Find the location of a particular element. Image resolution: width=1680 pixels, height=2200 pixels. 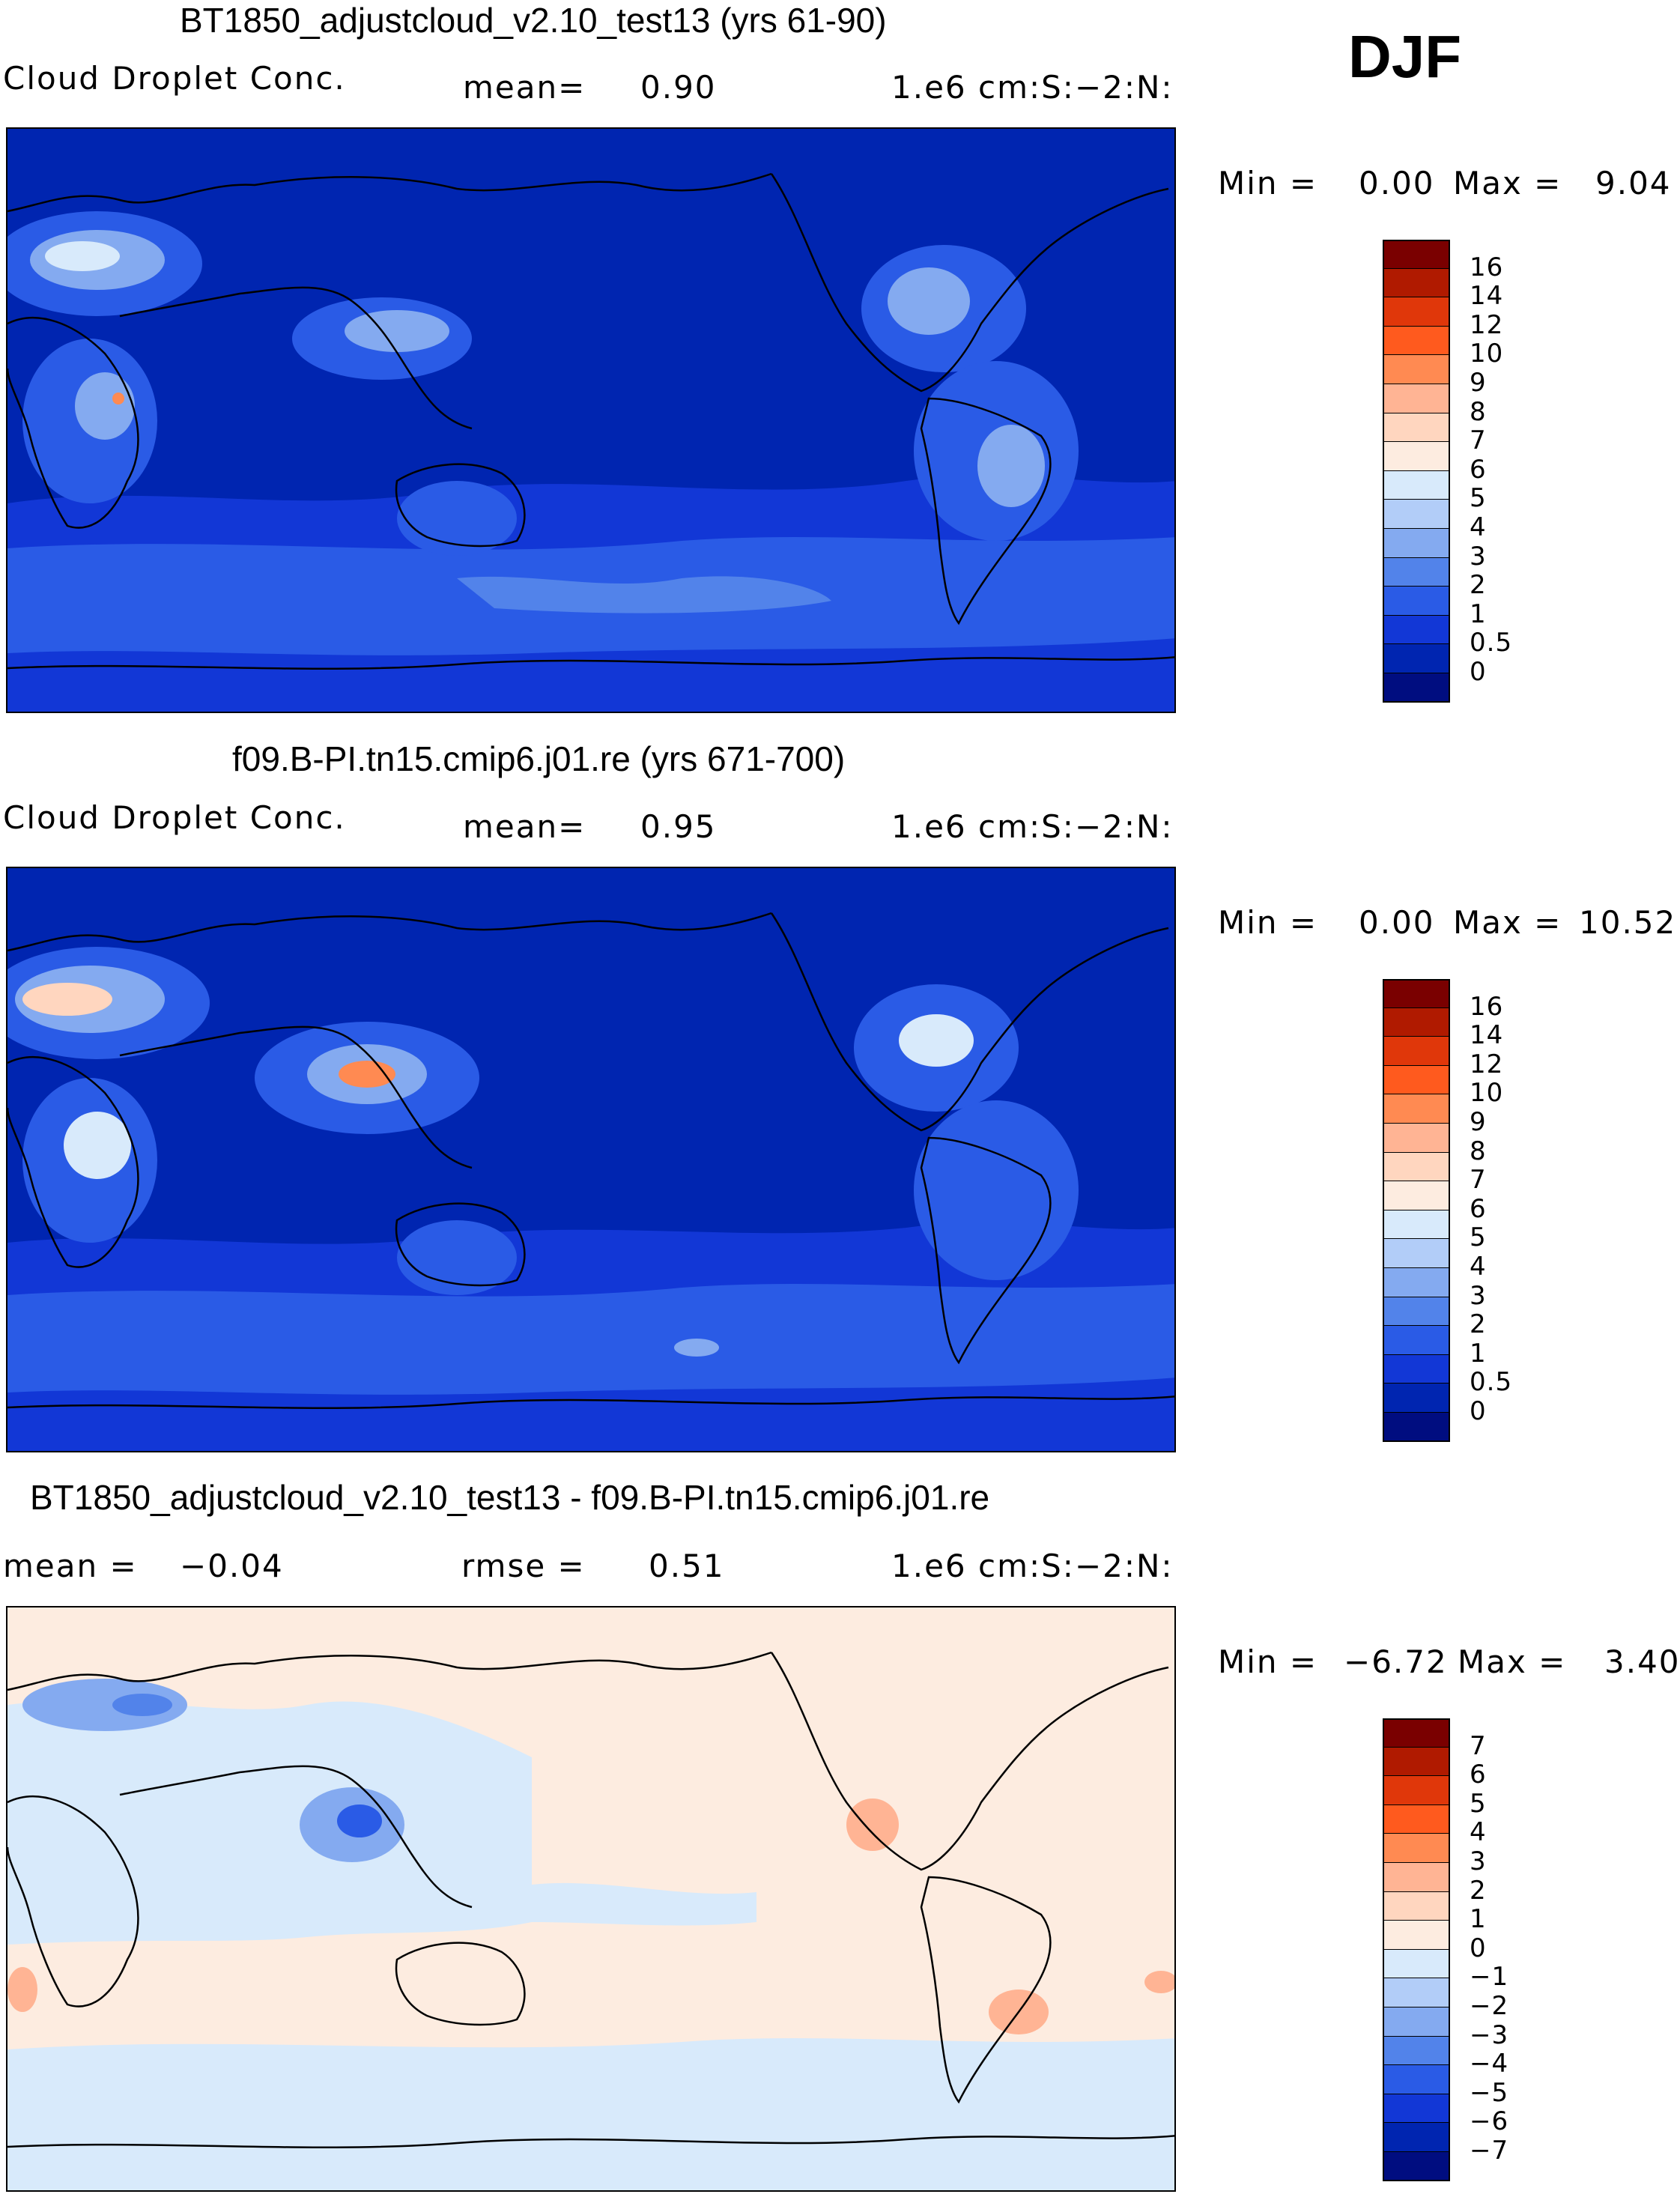

colorbar-tick-label: −4 is located at coordinates (1489, 2064).